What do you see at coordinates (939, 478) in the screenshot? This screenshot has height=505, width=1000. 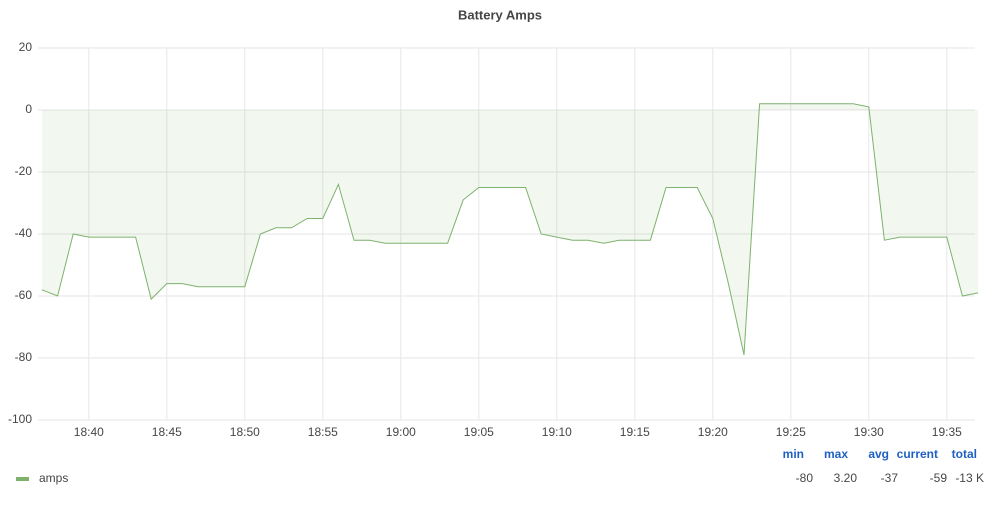 I see `legend-value: -59` at bounding box center [939, 478].